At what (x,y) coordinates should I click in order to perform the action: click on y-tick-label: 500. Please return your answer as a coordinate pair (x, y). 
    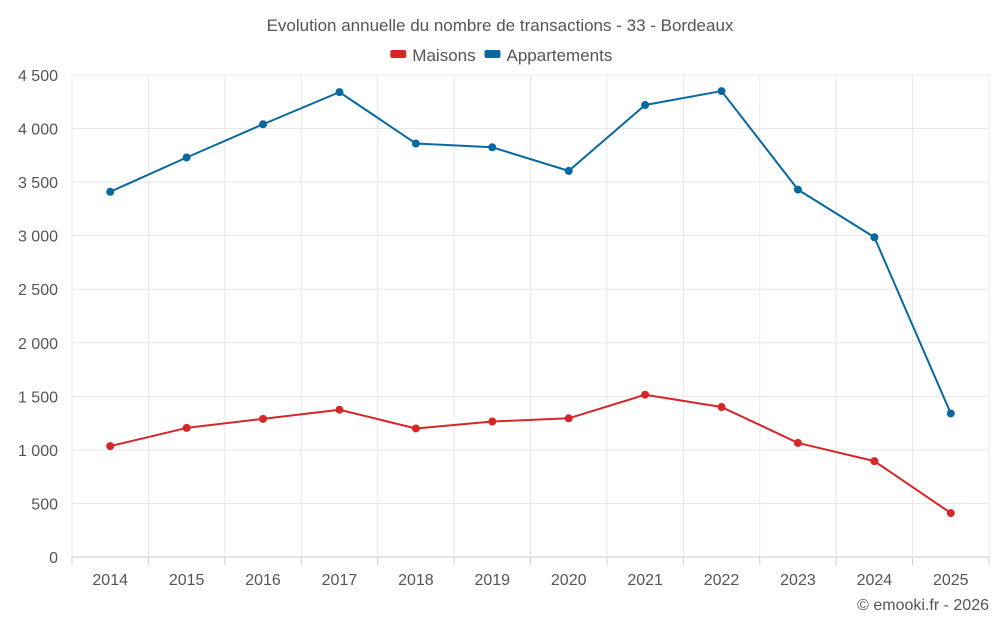
    Looking at the image, I should click on (44, 504).